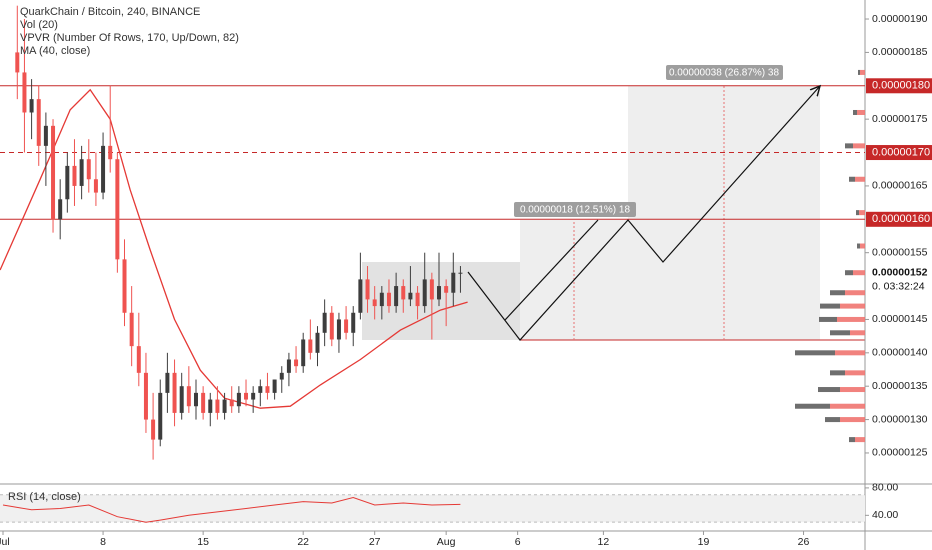  What do you see at coordinates (103, 542) in the screenshot?
I see `x-tick-label: 8` at bounding box center [103, 542].